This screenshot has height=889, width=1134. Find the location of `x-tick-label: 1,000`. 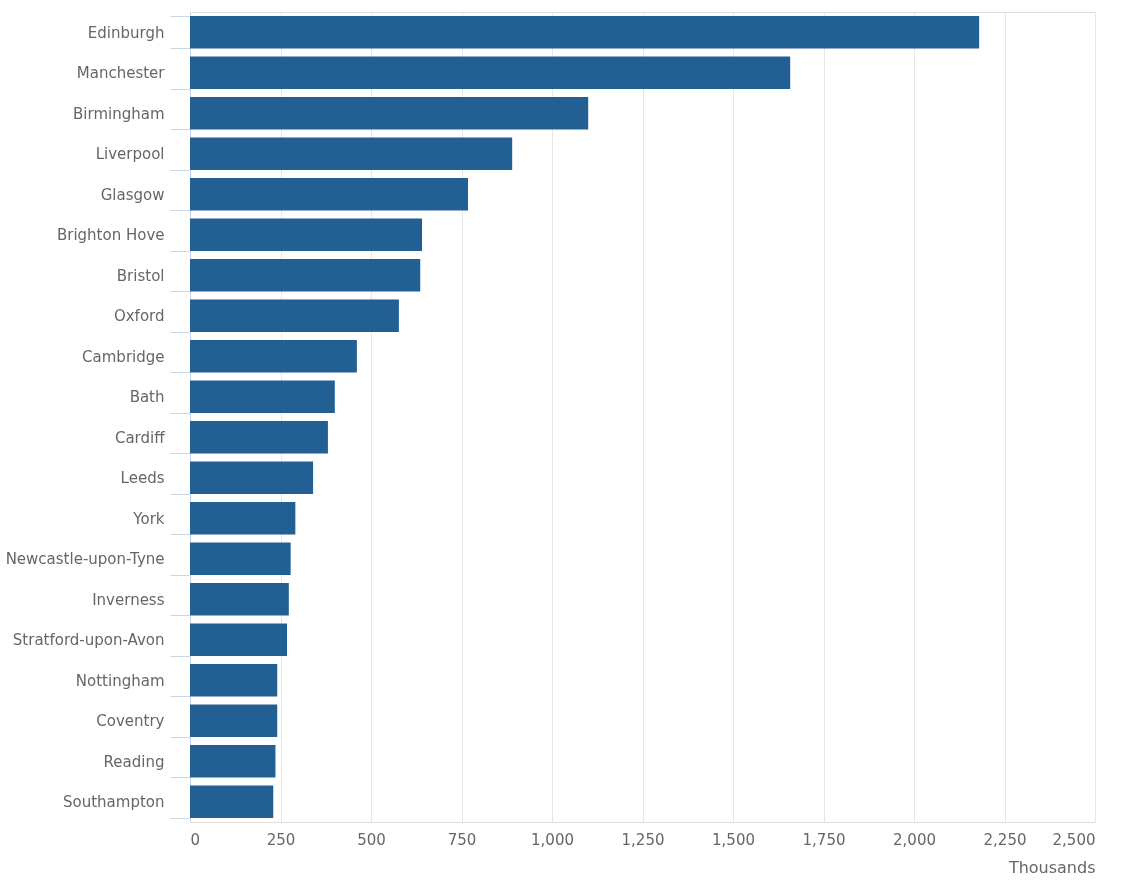

x-tick-label: 1,000 is located at coordinates (552, 839).